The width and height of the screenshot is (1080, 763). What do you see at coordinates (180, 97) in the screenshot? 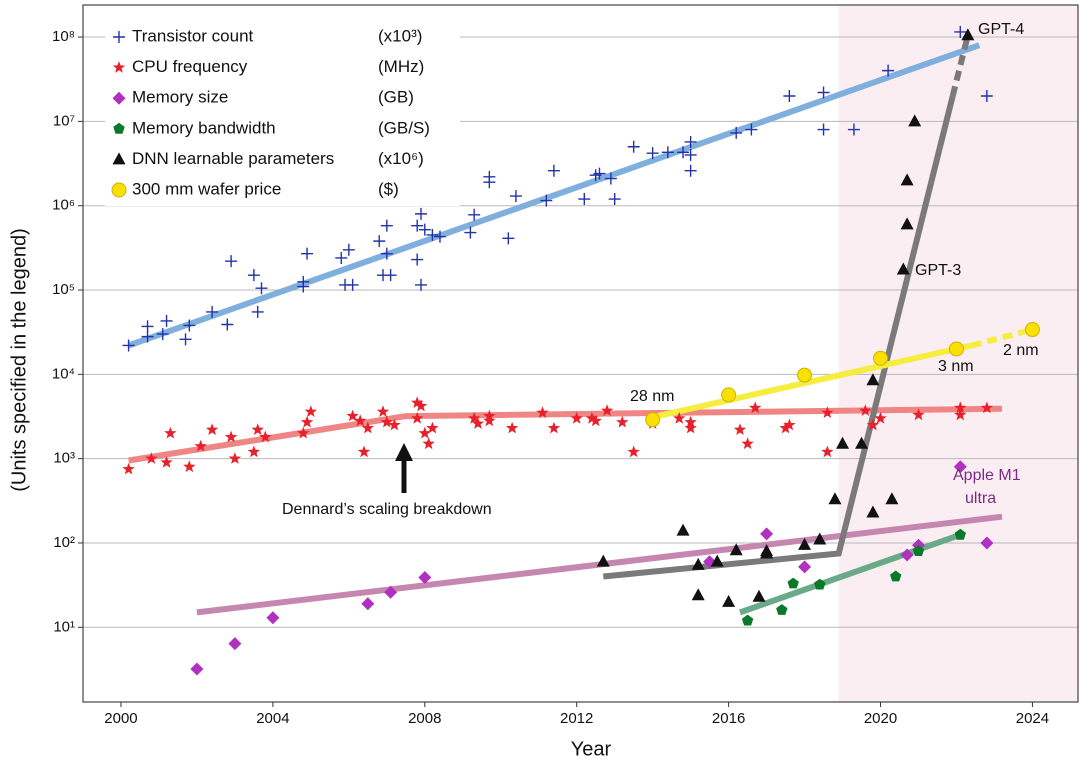
I see `legend-label: Memory size` at bounding box center [180, 97].